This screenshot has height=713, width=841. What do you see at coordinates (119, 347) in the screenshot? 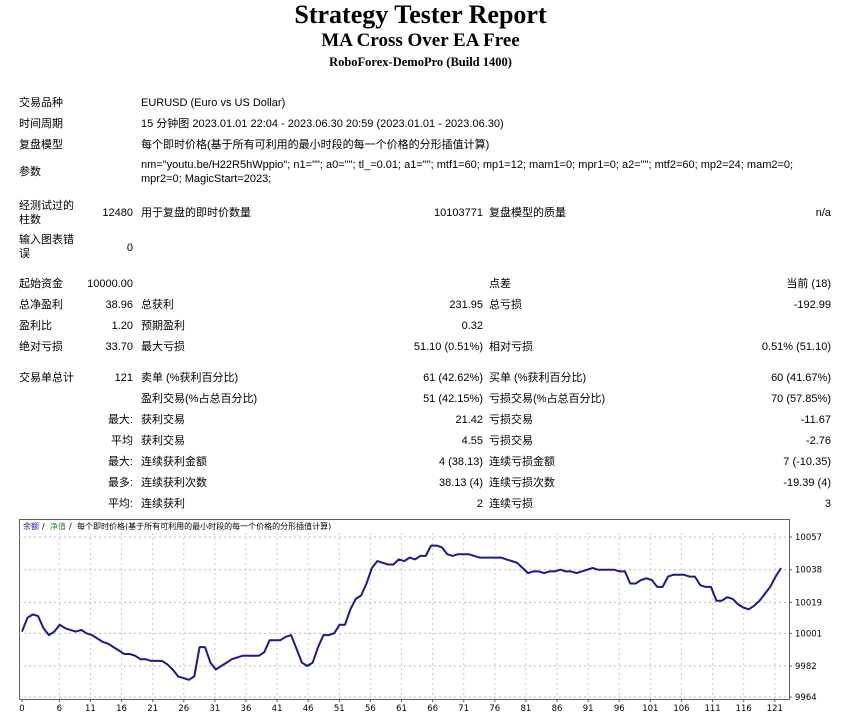
I see `abs-drawdown-value: 33.70` at bounding box center [119, 347].